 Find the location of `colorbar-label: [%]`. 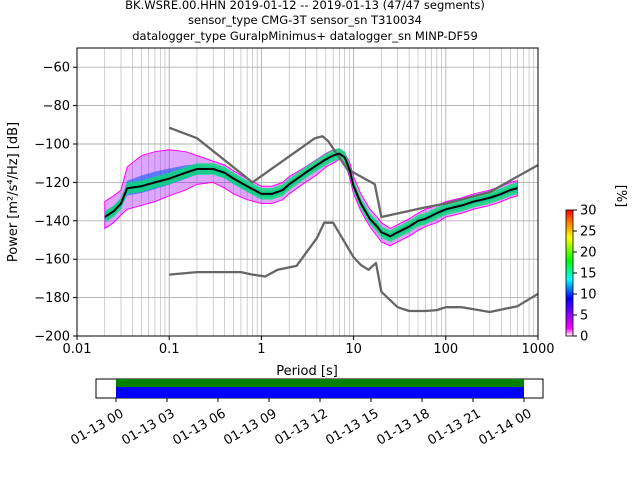

colorbar-label: [%] is located at coordinates (620, 196).